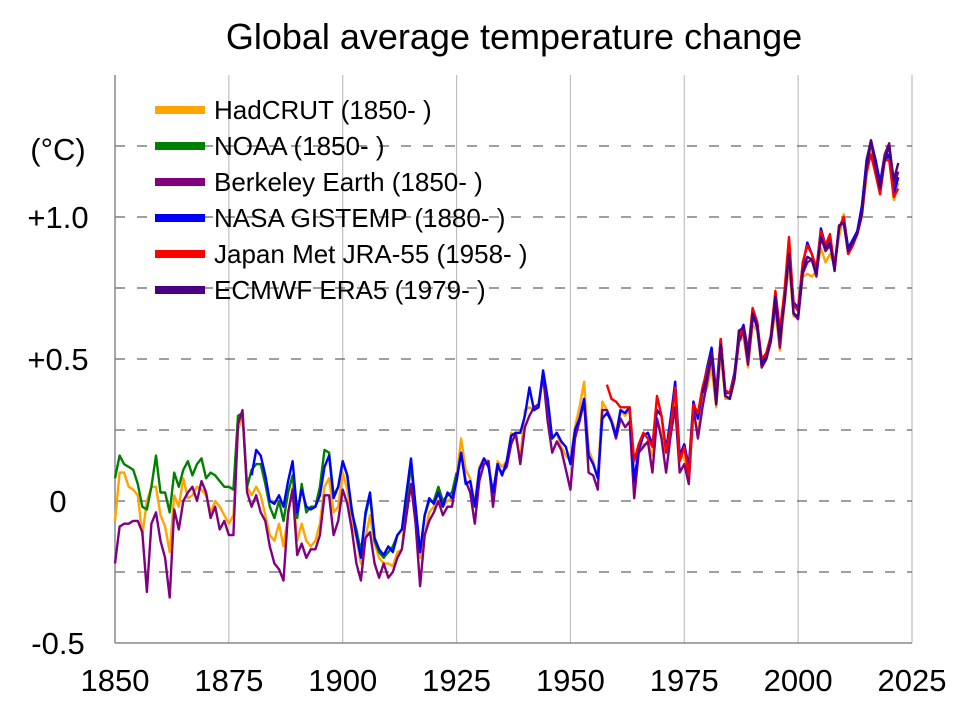  What do you see at coordinates (371, 254) in the screenshot?
I see `legend-label: Japan Met JRA-55 (1958- )` at bounding box center [371, 254].